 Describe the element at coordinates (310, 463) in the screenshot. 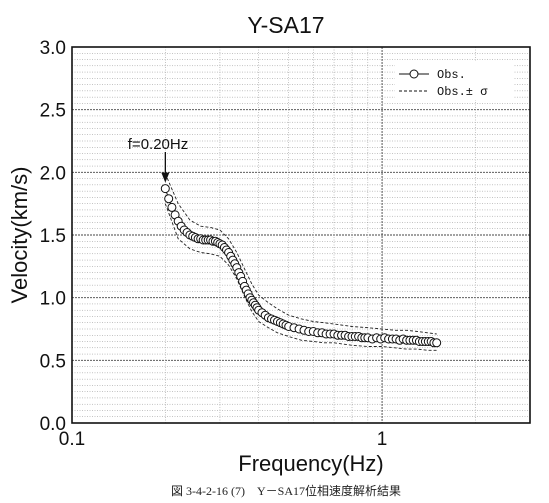

I see `x-axis-label: Frequency(Hz)` at that location.